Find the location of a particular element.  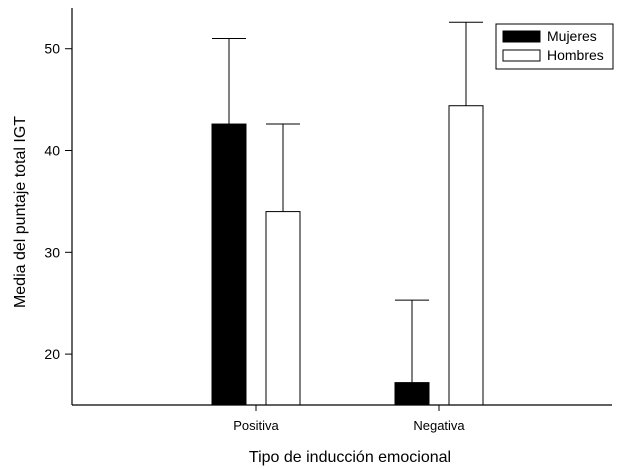

x-ticks: Positiva Negativa is located at coordinates (349, 419).